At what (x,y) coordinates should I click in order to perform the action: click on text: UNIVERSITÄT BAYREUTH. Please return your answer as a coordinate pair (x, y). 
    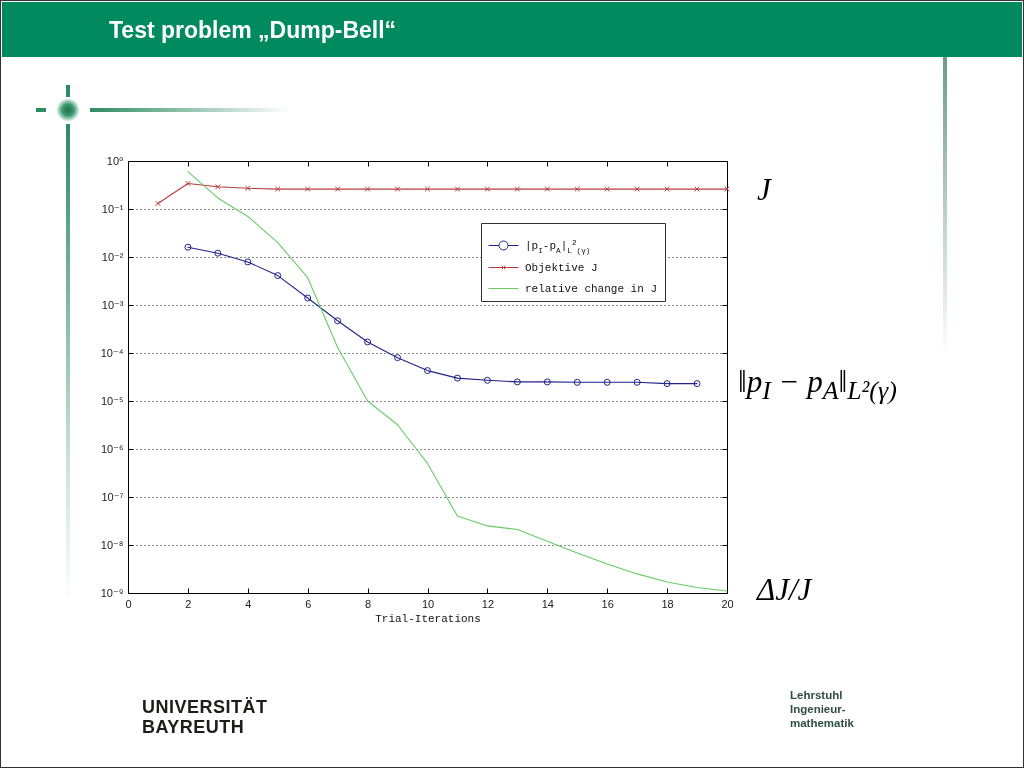
    Looking at the image, I should click on (205, 717).